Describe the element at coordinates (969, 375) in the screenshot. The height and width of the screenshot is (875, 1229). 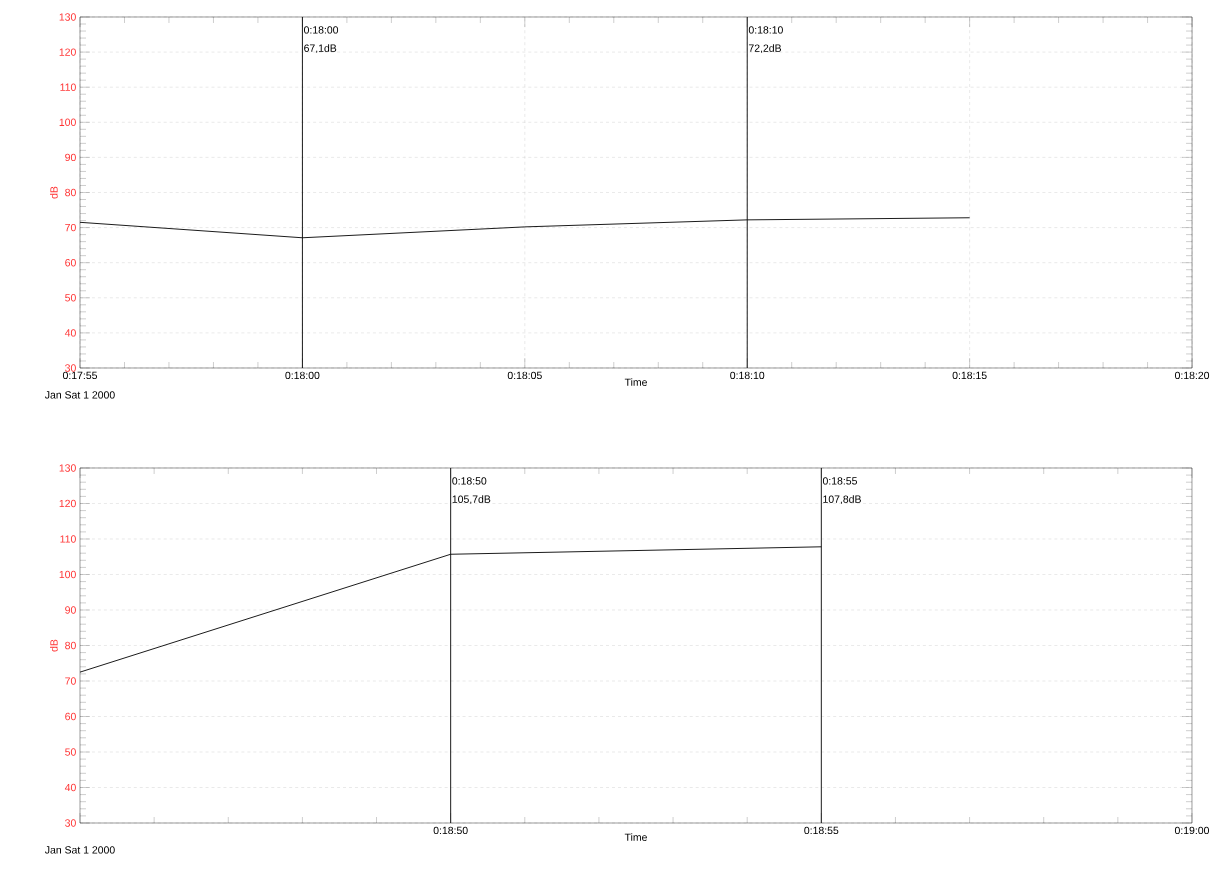
I see `x-tick-label: 0:18:15` at that location.